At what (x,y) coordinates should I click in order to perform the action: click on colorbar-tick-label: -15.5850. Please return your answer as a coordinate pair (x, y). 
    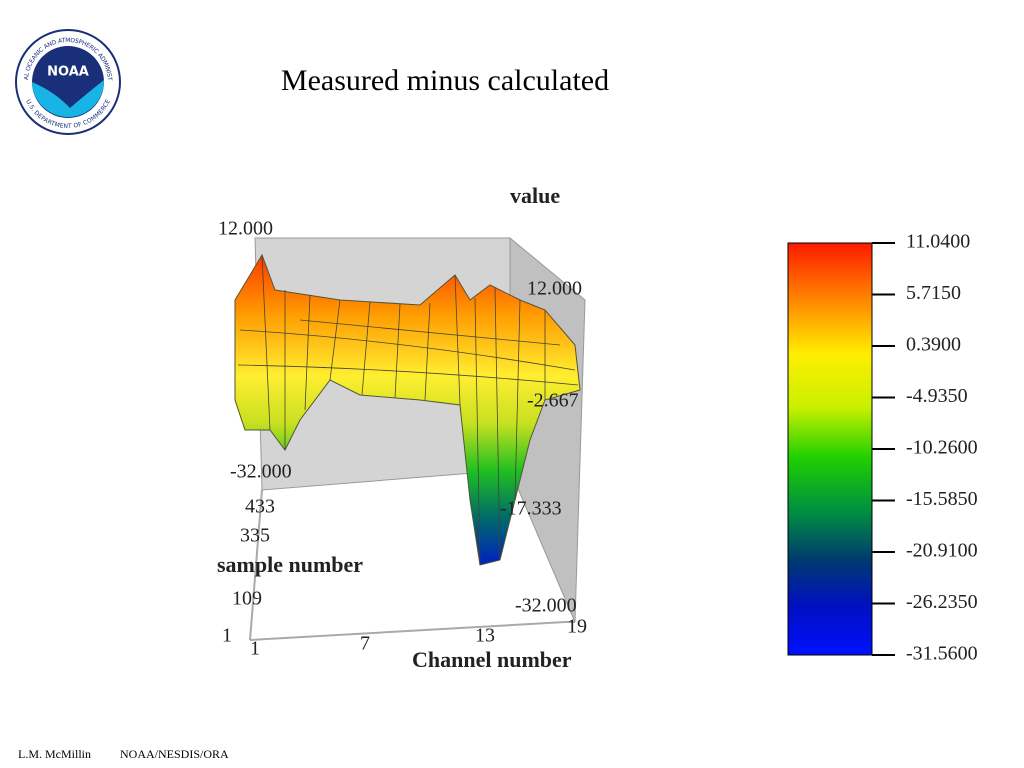
    Looking at the image, I should click on (942, 499).